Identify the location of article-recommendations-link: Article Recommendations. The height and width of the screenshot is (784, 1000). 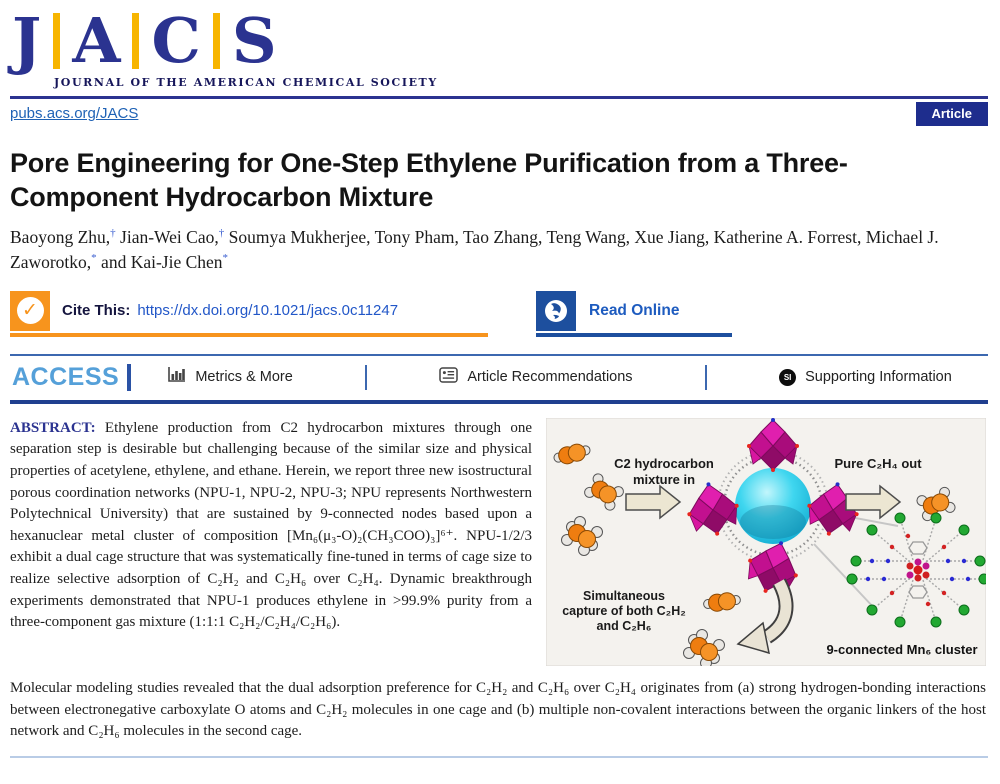
(536, 377).